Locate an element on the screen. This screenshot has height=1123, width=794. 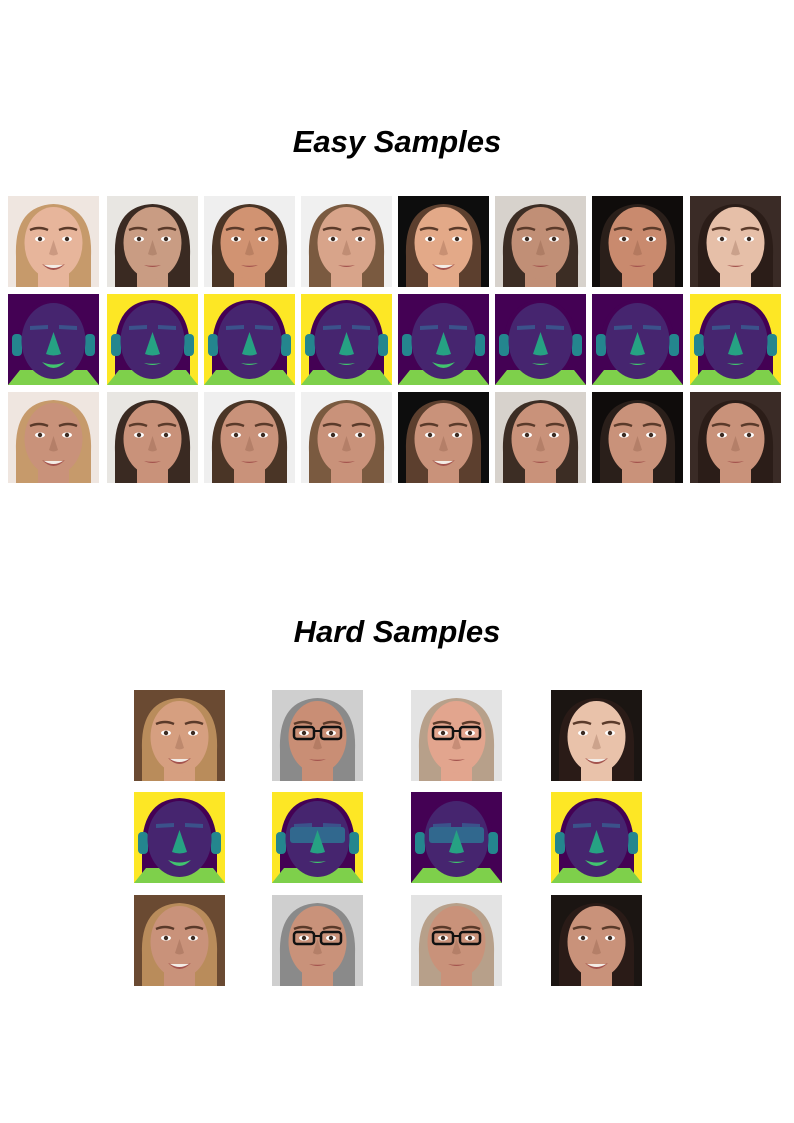
hard-samples-heading: Hard Samples is located at coordinates (397, 631).